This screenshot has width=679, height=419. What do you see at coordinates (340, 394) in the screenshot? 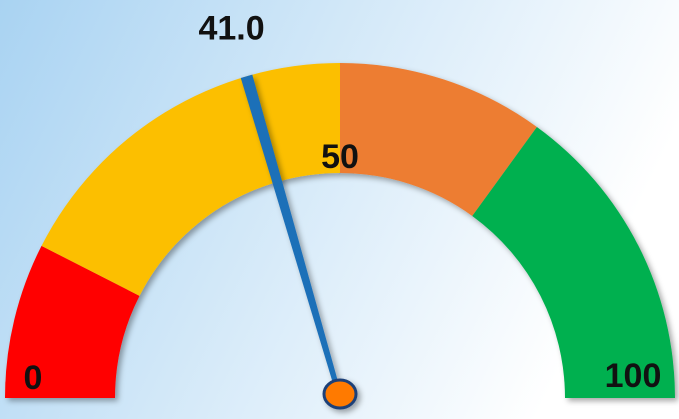
I see `needle-hub` at bounding box center [340, 394].